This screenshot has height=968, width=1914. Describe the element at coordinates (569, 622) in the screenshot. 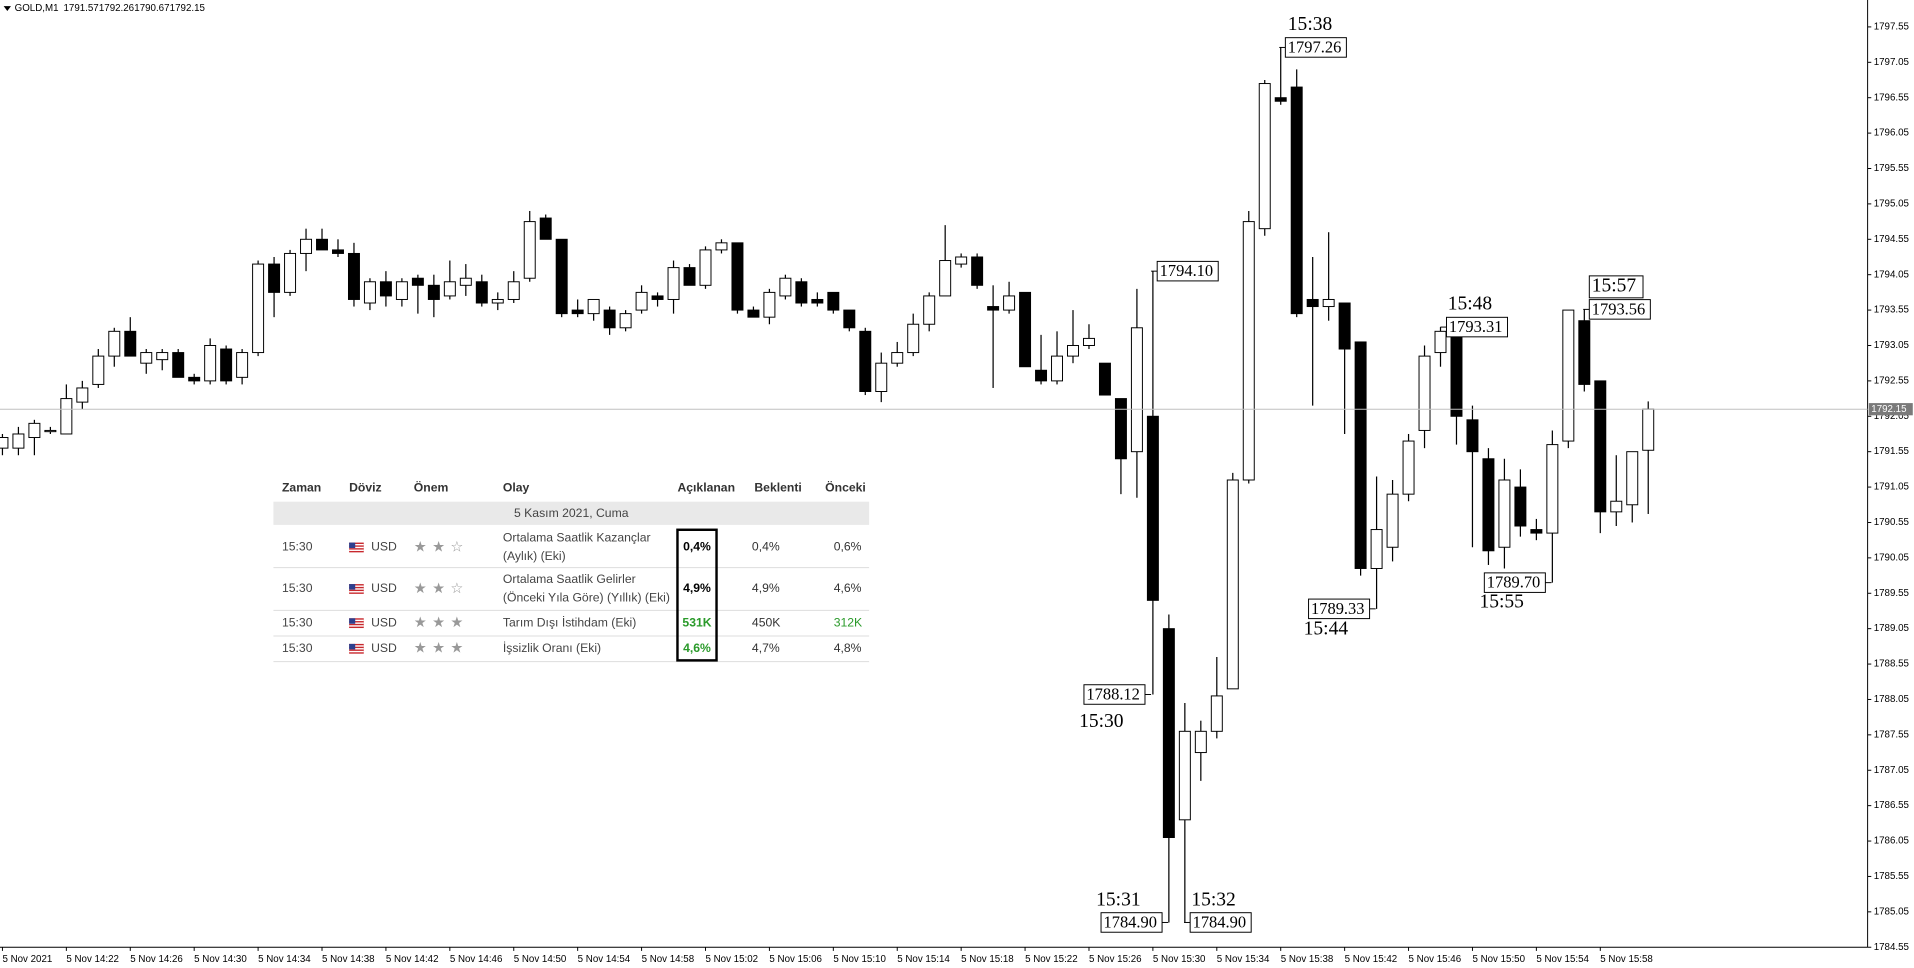

I see `calendar-event: Tarım Dışı İstihdam (Eki)` at that location.